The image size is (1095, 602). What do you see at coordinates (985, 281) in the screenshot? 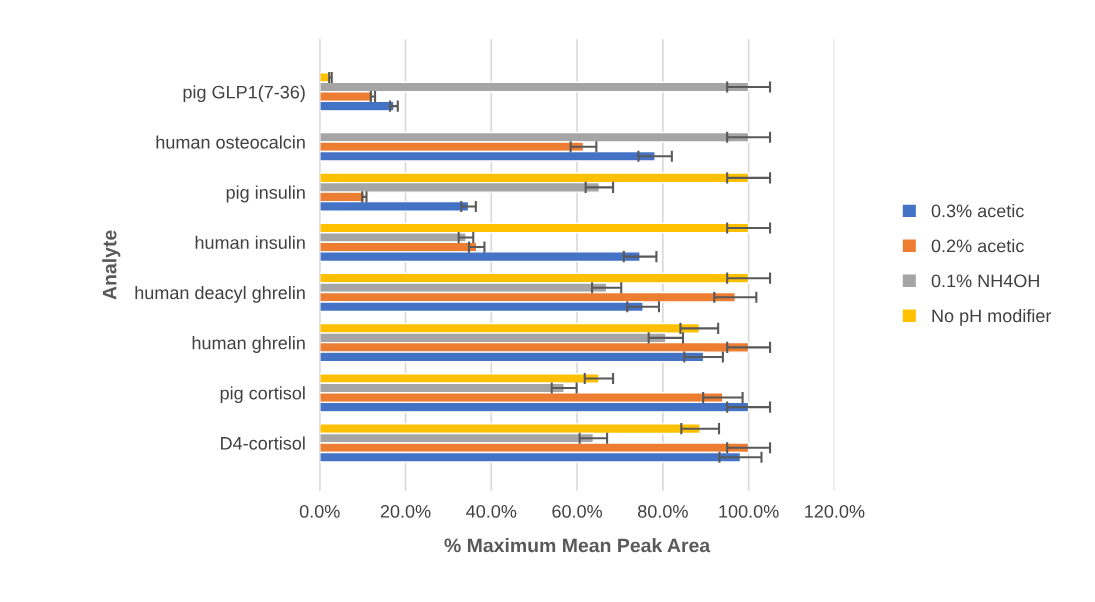
I see `legend-label: 0.1% NH4OH` at bounding box center [985, 281].